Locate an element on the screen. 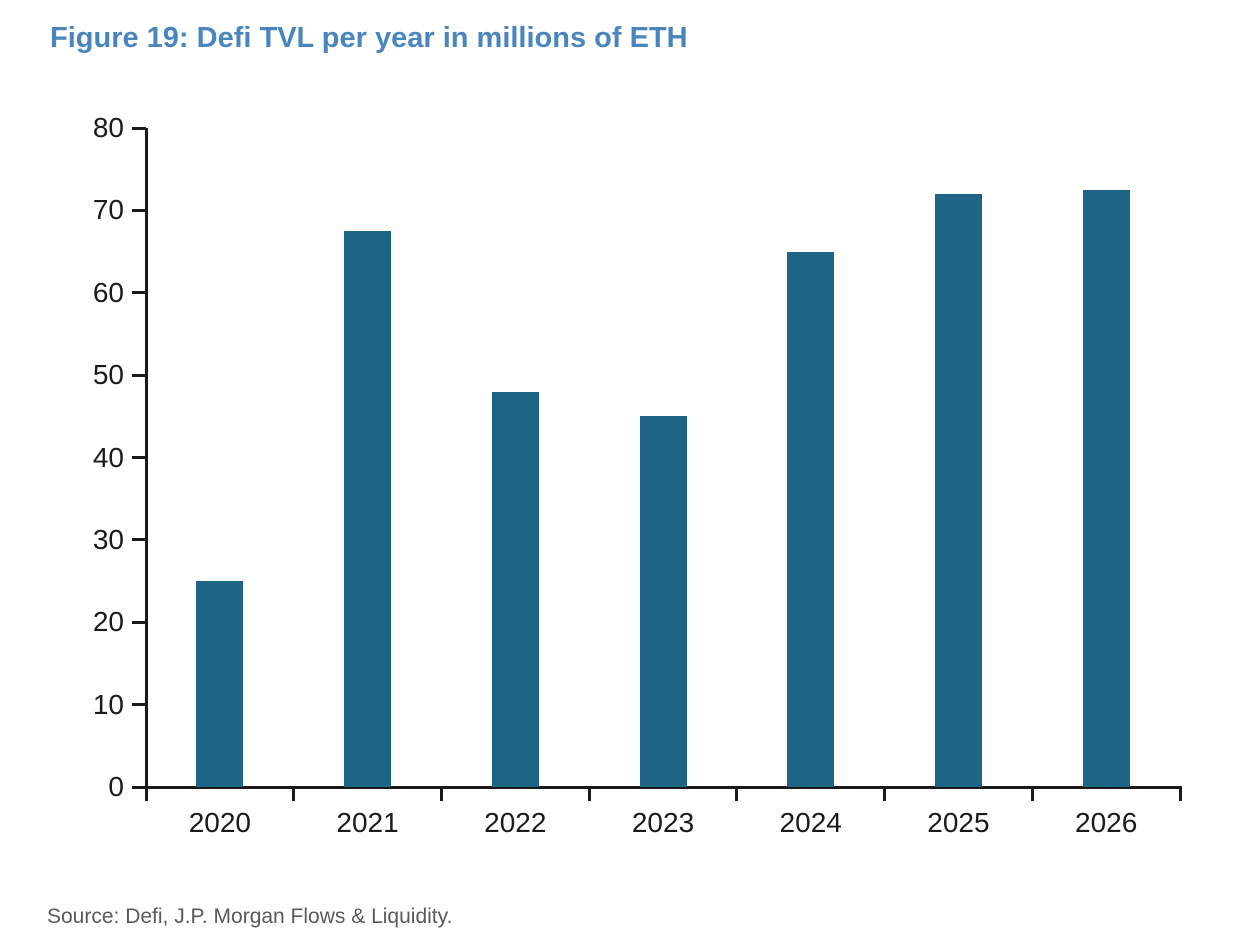 Image resolution: width=1236 pixels, height=950 pixels. y-tick-label-20: 20 is located at coordinates (108, 622).